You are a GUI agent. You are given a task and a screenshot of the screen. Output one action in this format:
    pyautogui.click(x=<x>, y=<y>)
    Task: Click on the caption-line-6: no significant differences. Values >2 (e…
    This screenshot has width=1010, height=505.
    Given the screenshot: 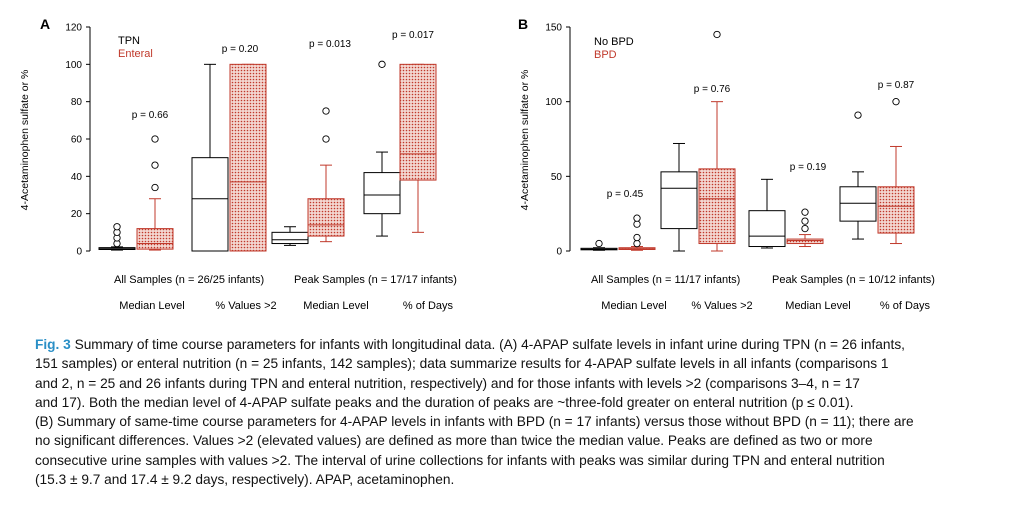 What is the action you would take?
    pyautogui.click(x=454, y=441)
    